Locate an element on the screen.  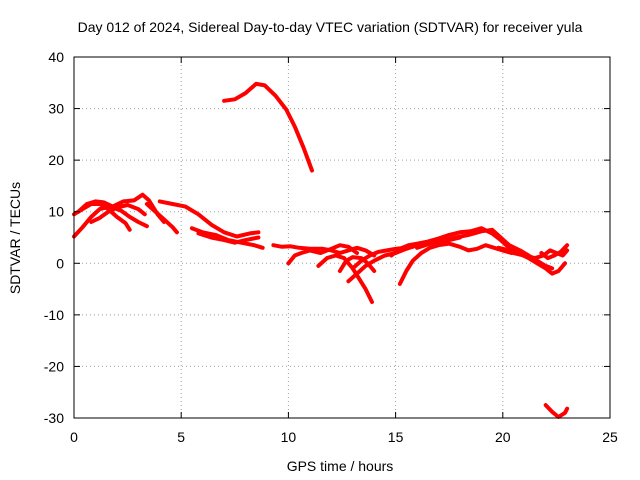
x-tick-label: 15 is located at coordinates (396, 437).